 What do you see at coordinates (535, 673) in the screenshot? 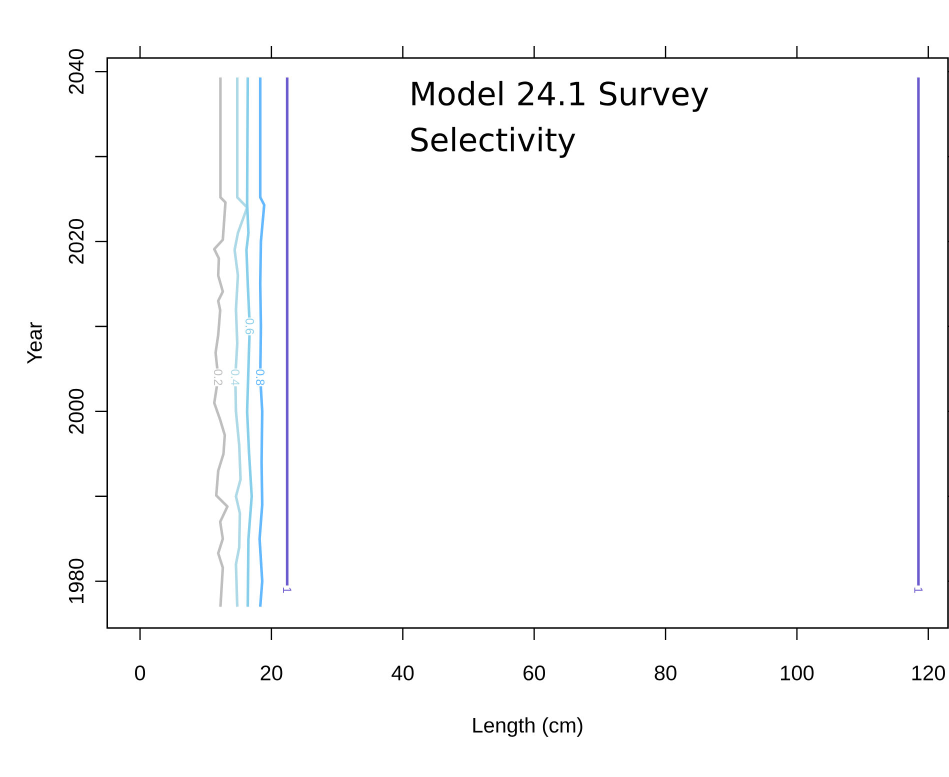
I see `x-tick-label: 60` at bounding box center [535, 673].